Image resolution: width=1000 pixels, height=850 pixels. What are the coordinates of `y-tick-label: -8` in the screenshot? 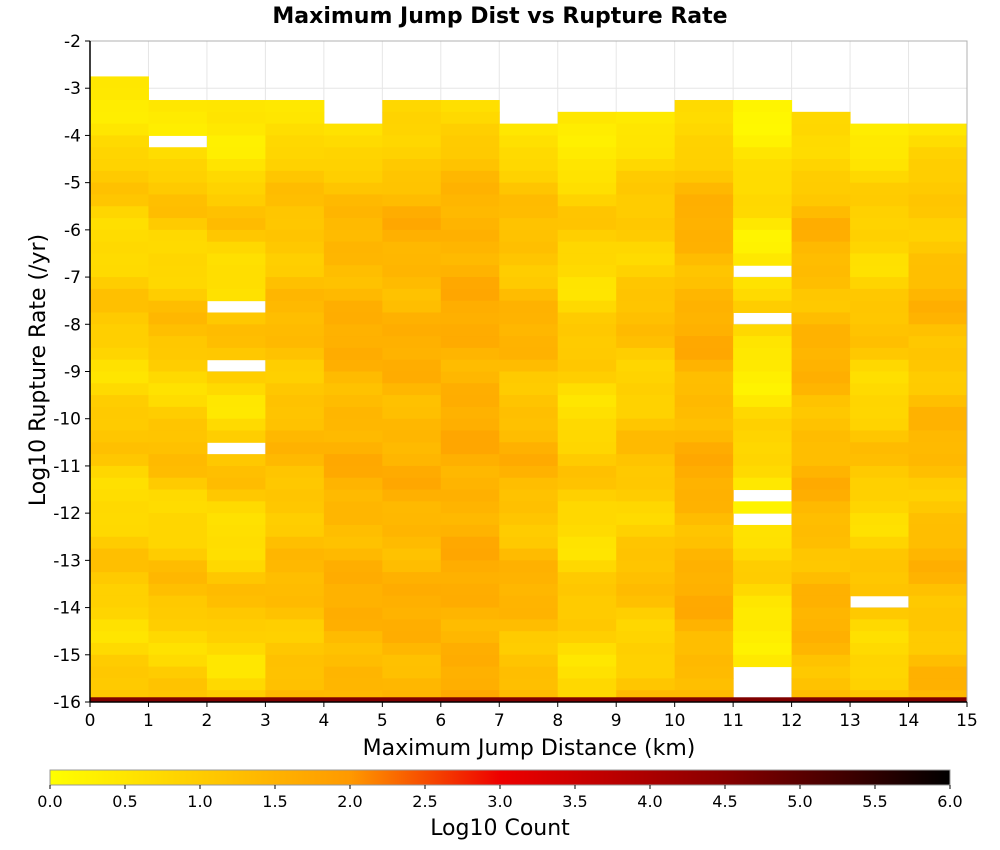 It's located at (72, 325).